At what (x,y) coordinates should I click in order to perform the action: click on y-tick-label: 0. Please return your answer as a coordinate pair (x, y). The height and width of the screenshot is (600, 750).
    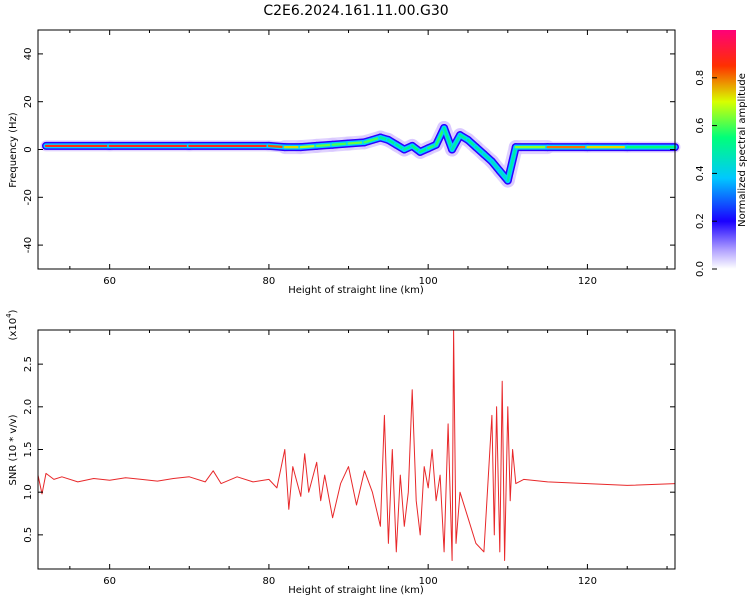
    Looking at the image, I should click on (28, 149).